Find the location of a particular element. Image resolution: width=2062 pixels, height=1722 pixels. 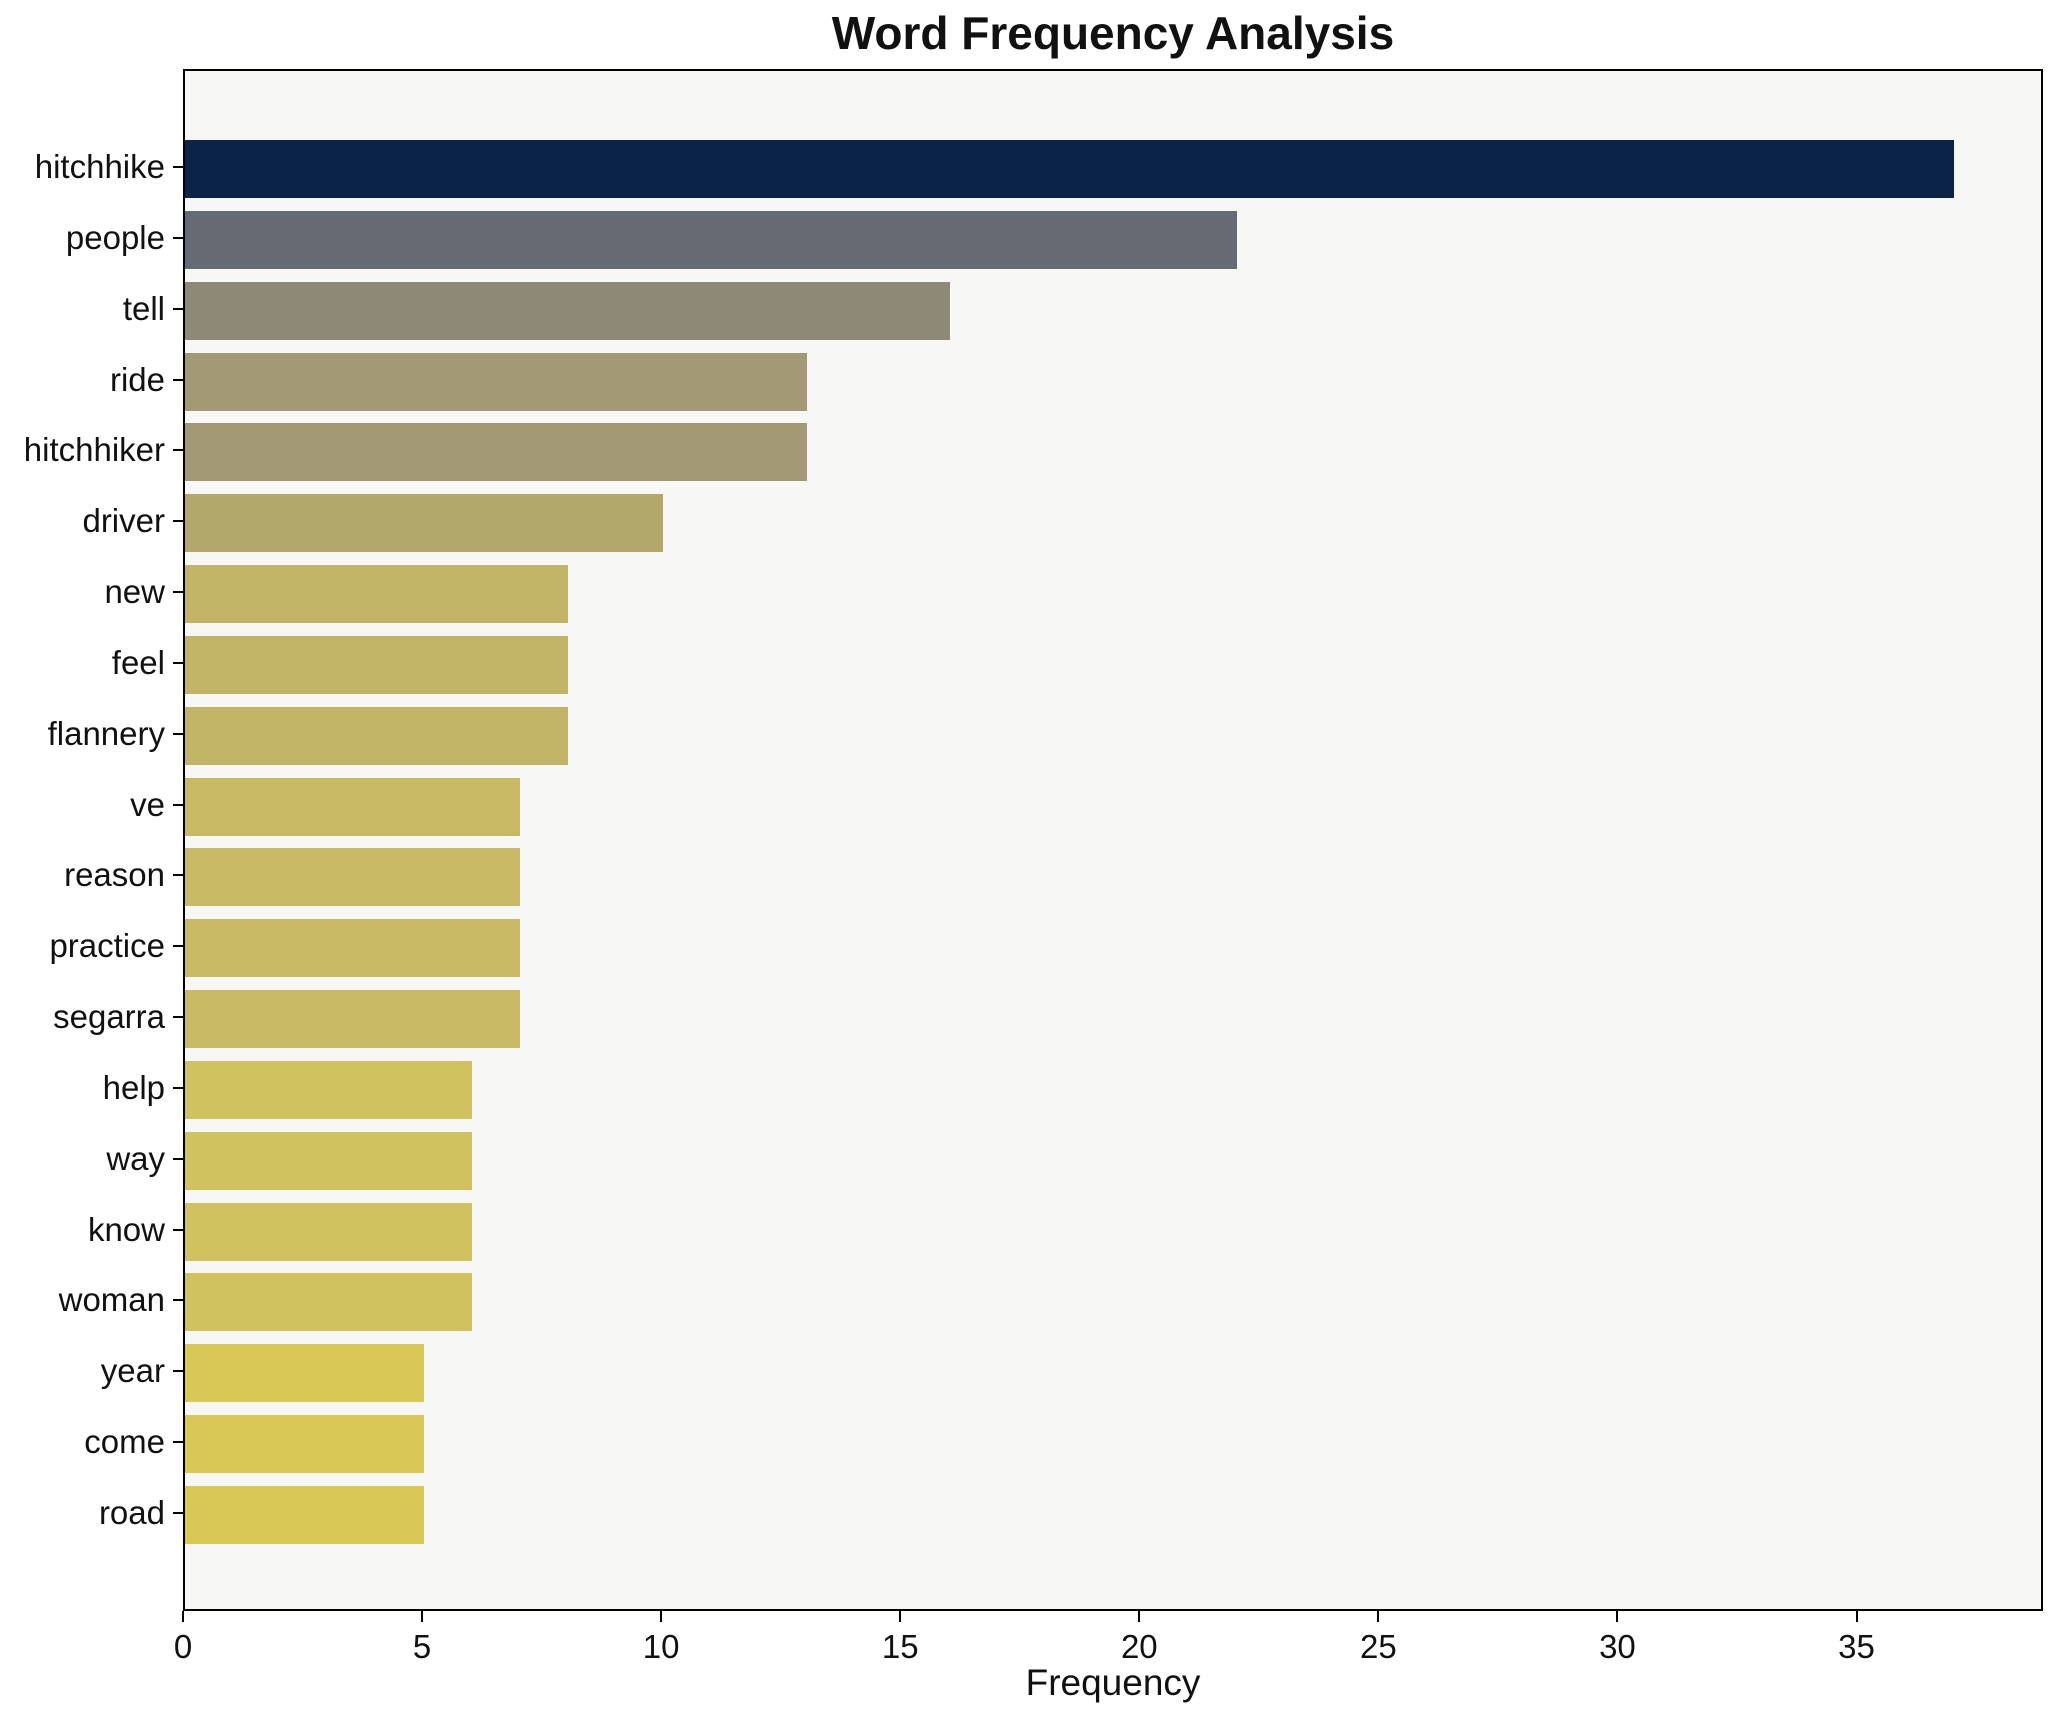

y-tick-label: hitchhike is located at coordinates (99, 166).